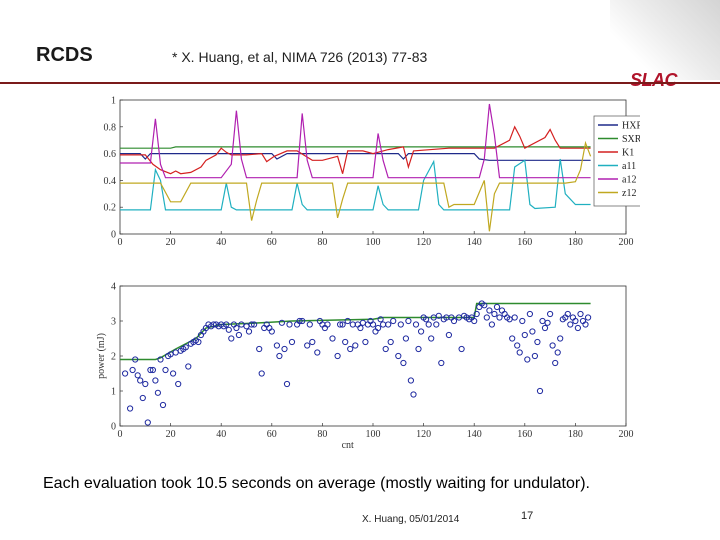 This screenshot has height=540, width=720. Describe the element at coordinates (616, 161) in the screenshot. I see `legend-box` at that location.